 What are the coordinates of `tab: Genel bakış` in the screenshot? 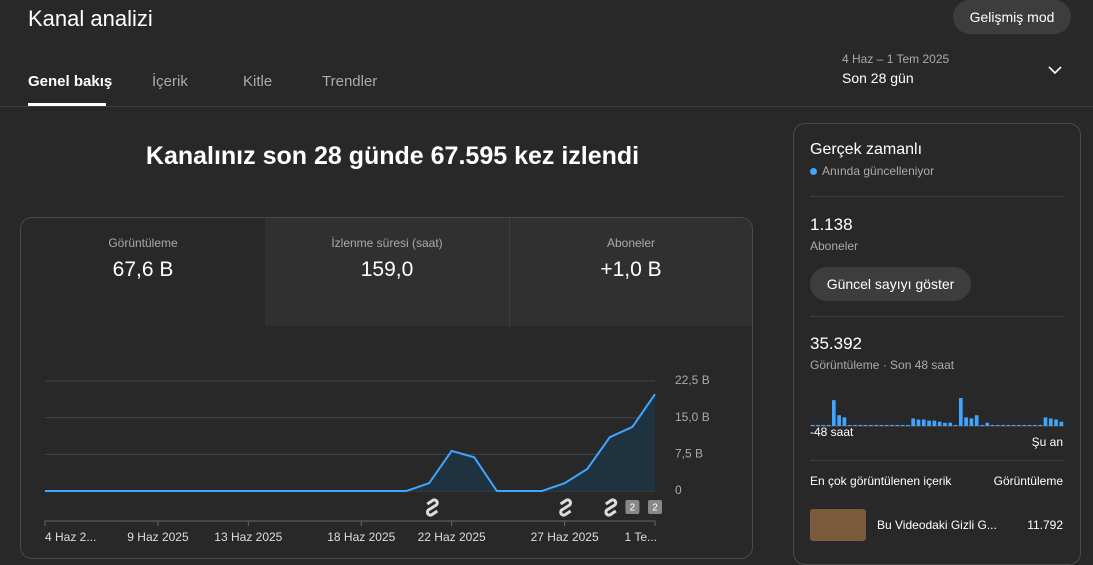 It's located at (70, 81).